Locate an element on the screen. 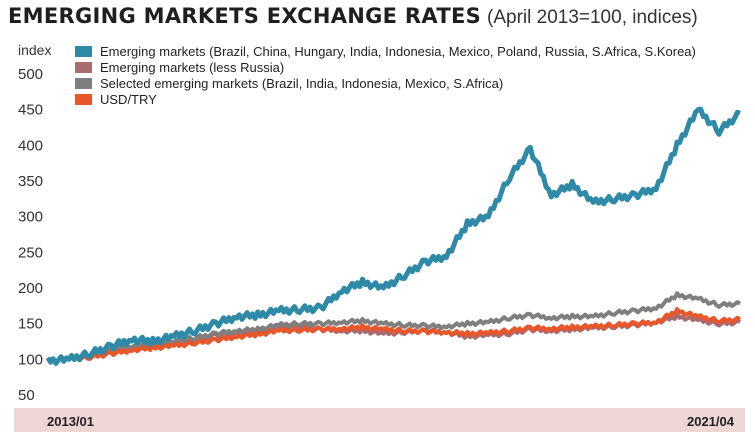 This screenshot has width=755, height=445. x-axis-start-label: 2013/01 is located at coordinates (70, 421).